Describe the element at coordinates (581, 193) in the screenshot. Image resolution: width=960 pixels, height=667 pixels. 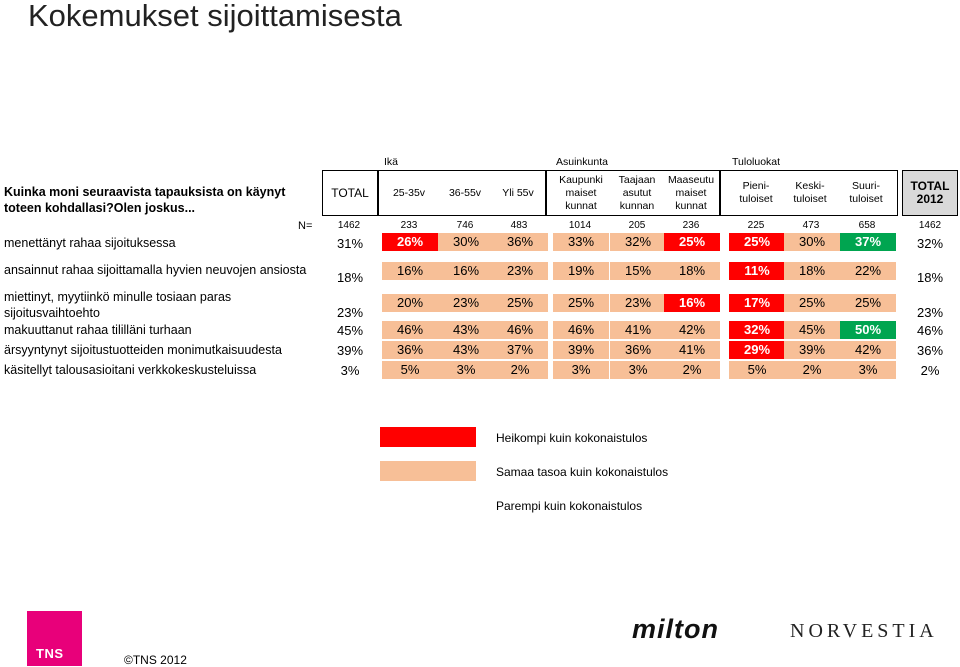
I see `col-kaupunki: Kaupunki maiset kunnat` at that location.